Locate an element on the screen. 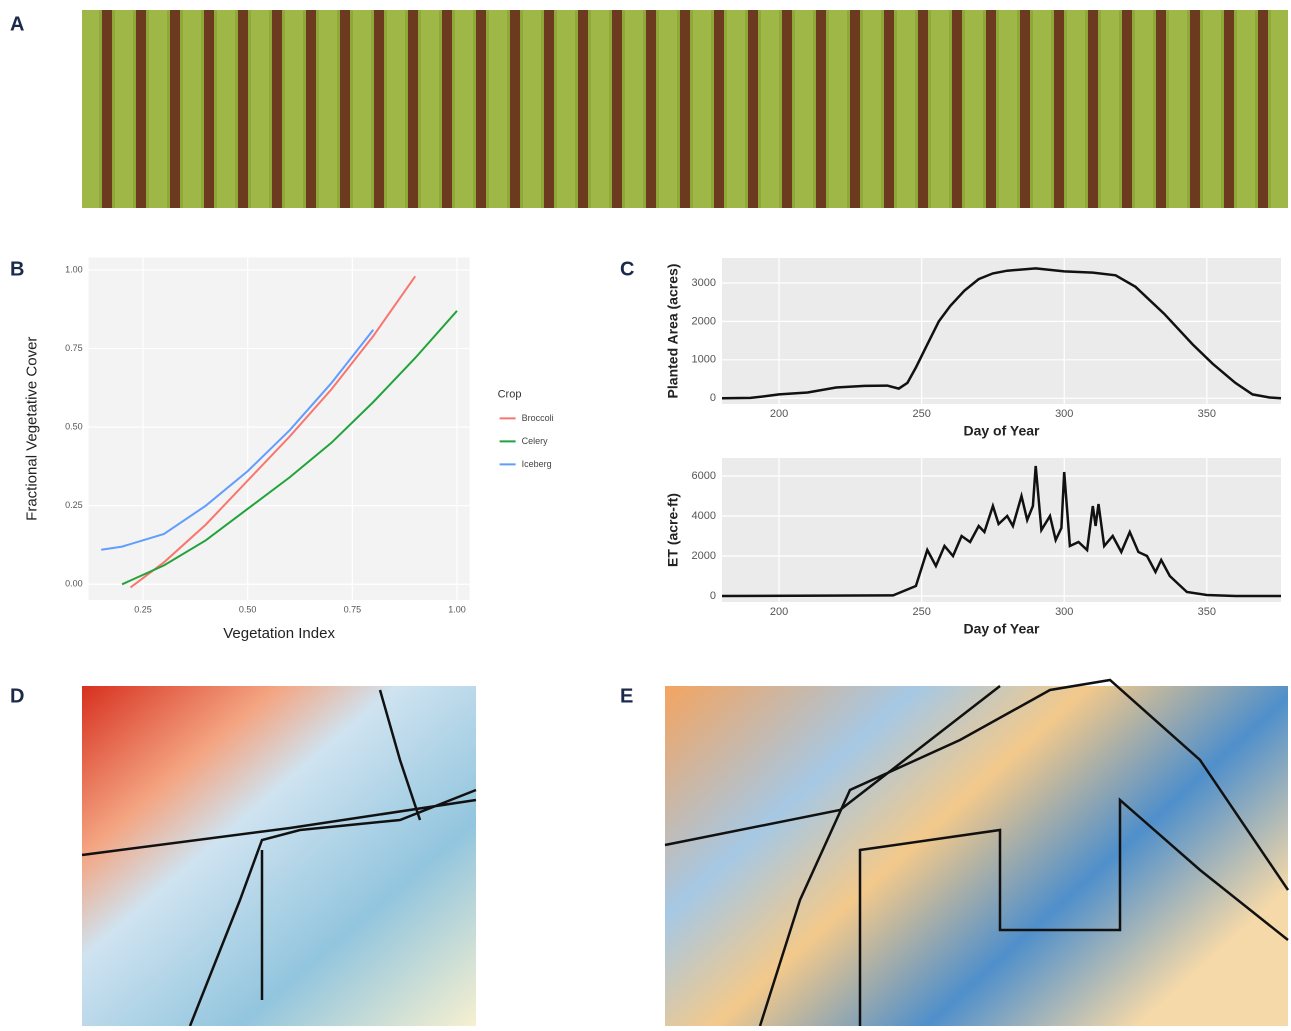 The height and width of the screenshot is (1031, 1291). legend-label: Celery is located at coordinates (535, 441).